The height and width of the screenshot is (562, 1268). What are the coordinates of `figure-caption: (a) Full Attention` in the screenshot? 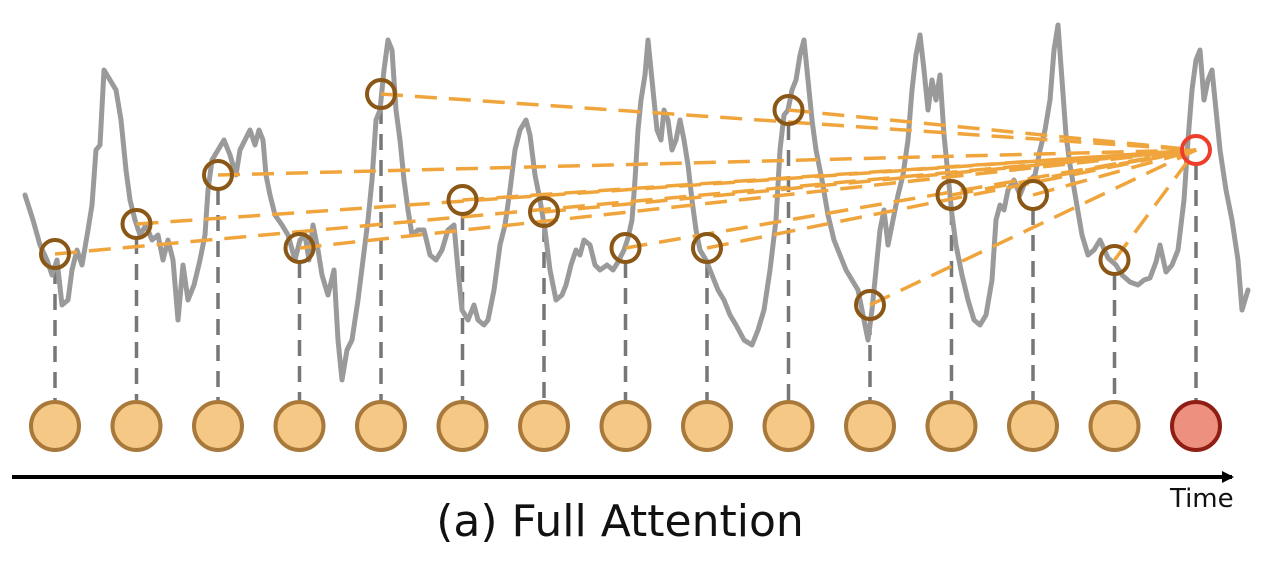 It's located at (620, 521).